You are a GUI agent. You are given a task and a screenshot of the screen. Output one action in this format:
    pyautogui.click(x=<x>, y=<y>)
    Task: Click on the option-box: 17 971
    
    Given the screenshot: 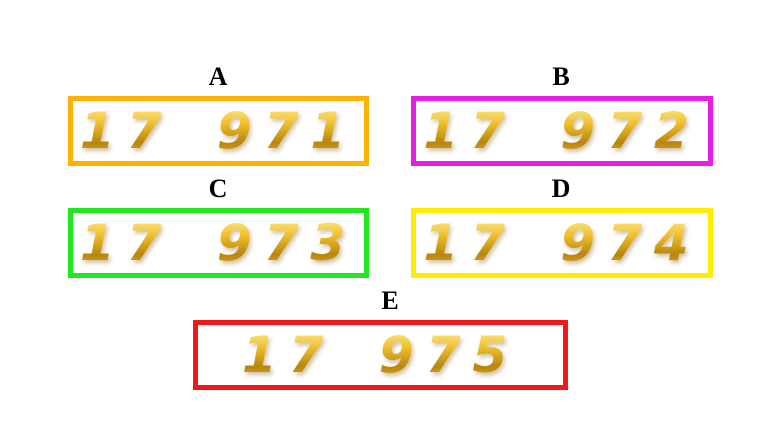 What is the action you would take?
    pyautogui.click(x=218, y=131)
    